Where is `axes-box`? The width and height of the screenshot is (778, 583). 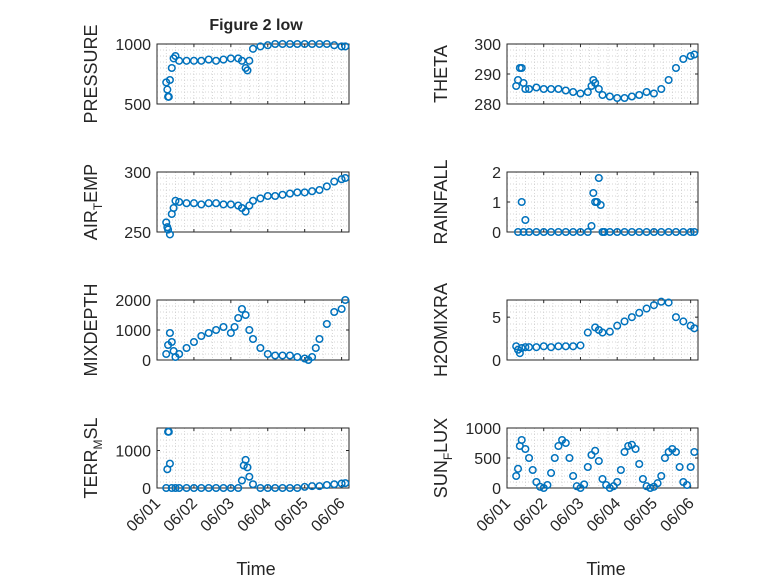 axes-box is located at coordinates (602, 330).